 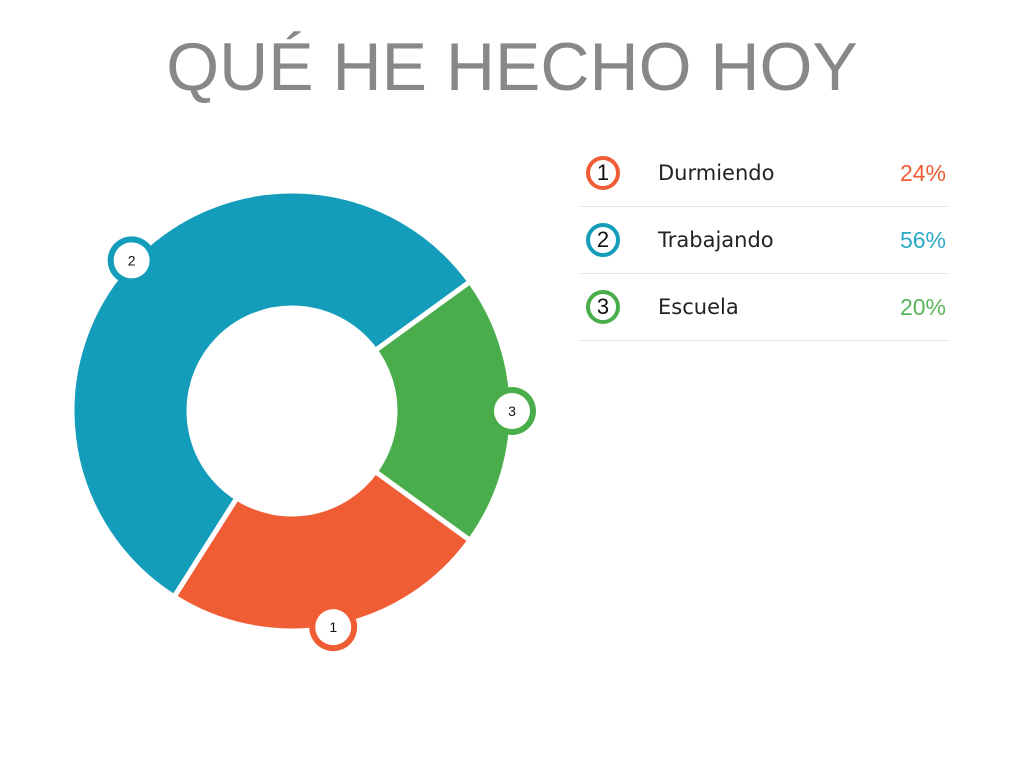 I want to click on slice-marker-label: 2, so click(x=132, y=260).